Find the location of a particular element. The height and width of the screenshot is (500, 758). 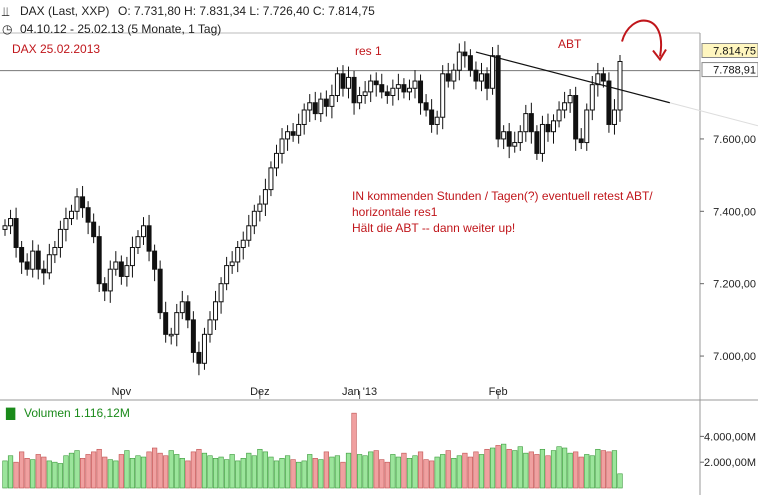

comment-line-2: horizontale res1 is located at coordinates (395, 212).